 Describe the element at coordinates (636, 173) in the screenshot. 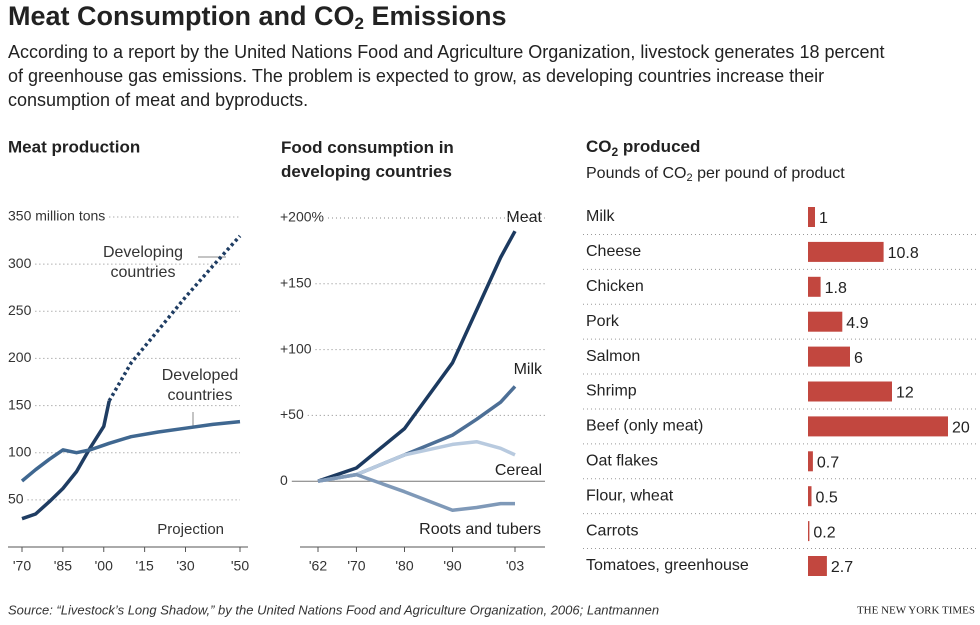

I see `subtitle-part: Pounds of CO` at that location.